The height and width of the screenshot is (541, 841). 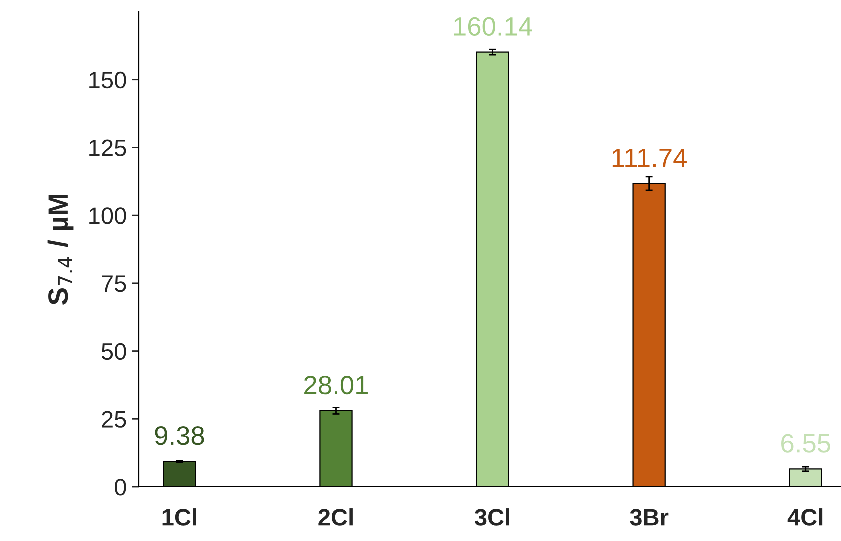 What do you see at coordinates (649, 517) in the screenshot?
I see `x-tick-label: 3Br` at bounding box center [649, 517].